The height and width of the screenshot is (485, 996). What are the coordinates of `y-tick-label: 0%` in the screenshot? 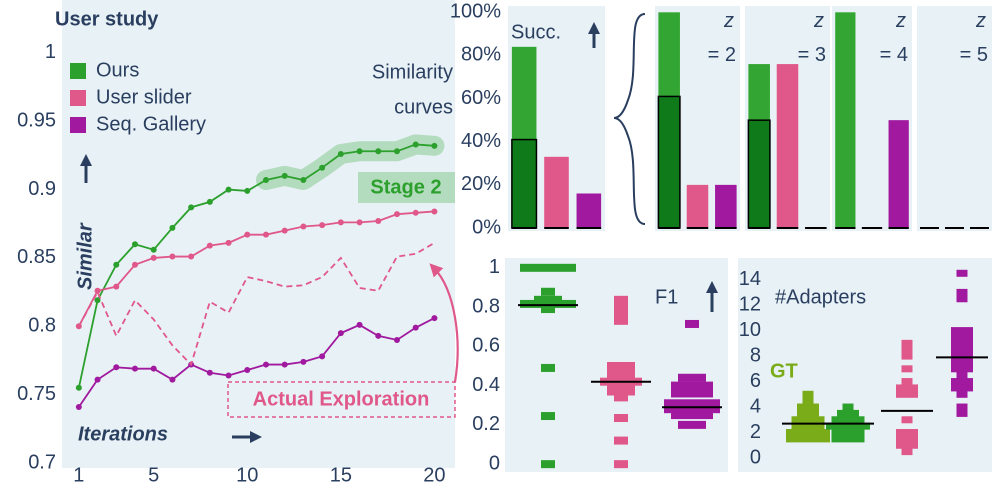 It's located at (486, 227).